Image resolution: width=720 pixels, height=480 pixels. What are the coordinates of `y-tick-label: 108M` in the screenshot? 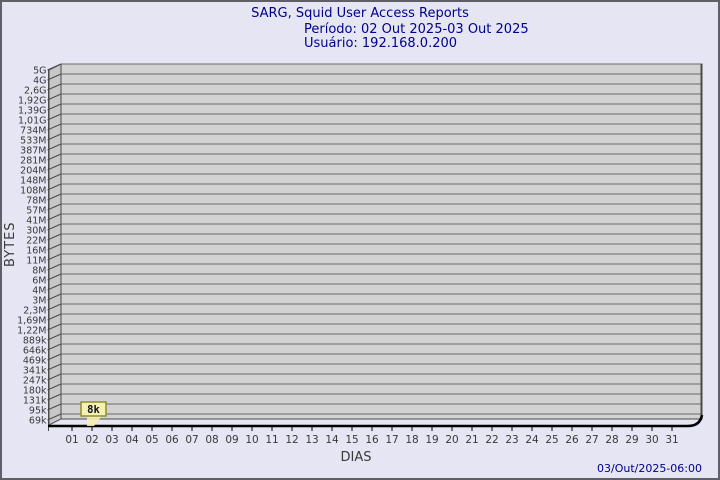 It's located at (33, 190).